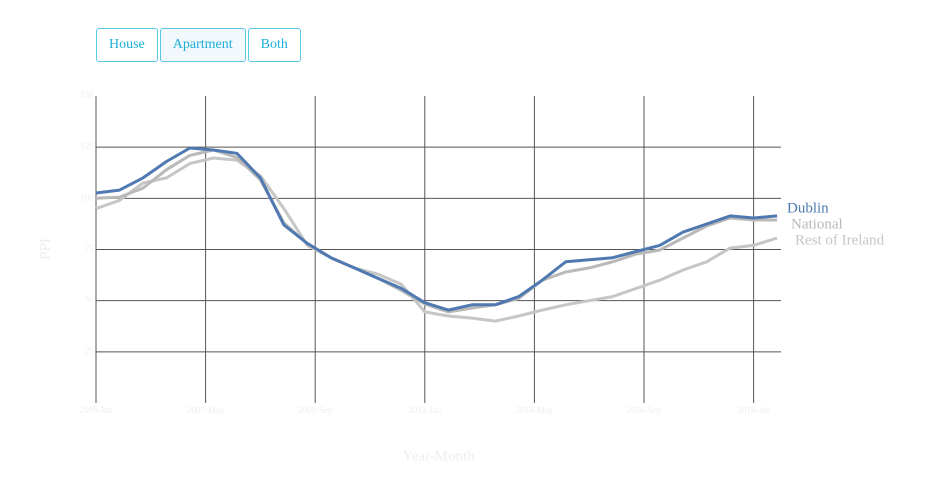 This screenshot has width=926, height=500. I want to click on series-label: National, so click(817, 224).